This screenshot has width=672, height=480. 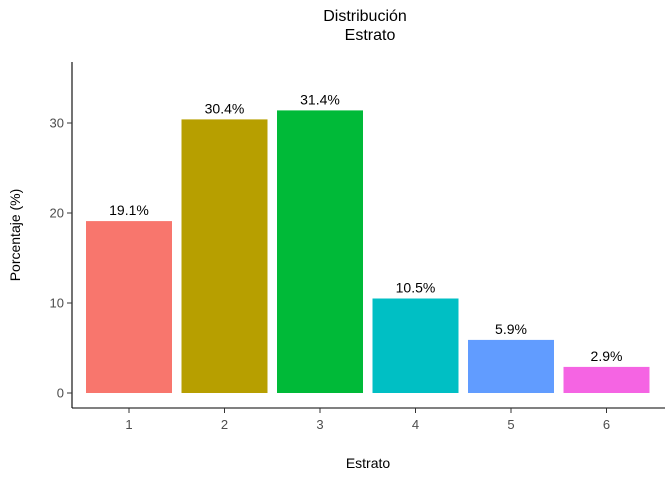 What do you see at coordinates (225, 108) in the screenshot?
I see `data-label-2: 30.4%` at bounding box center [225, 108].